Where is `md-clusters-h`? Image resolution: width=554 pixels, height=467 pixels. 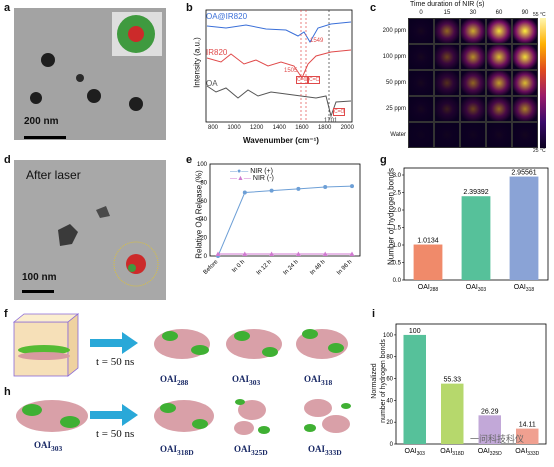
md-clusters-h is located at coordinates (252, 417).